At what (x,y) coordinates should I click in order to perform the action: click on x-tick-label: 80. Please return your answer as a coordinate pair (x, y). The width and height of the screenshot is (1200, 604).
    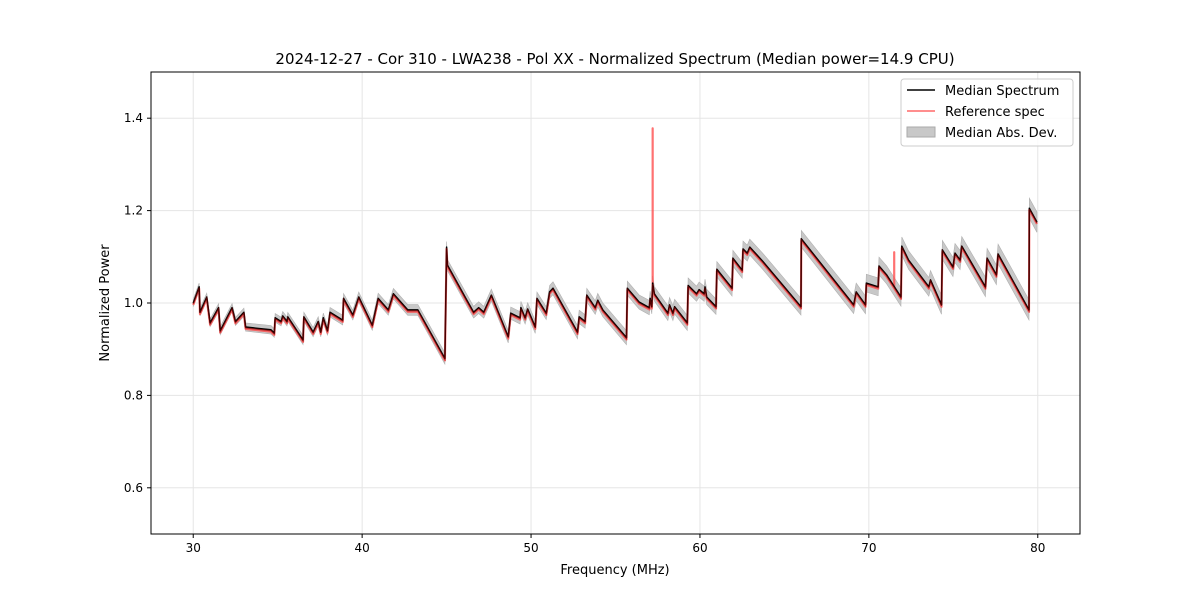
    Looking at the image, I should click on (1037, 548).